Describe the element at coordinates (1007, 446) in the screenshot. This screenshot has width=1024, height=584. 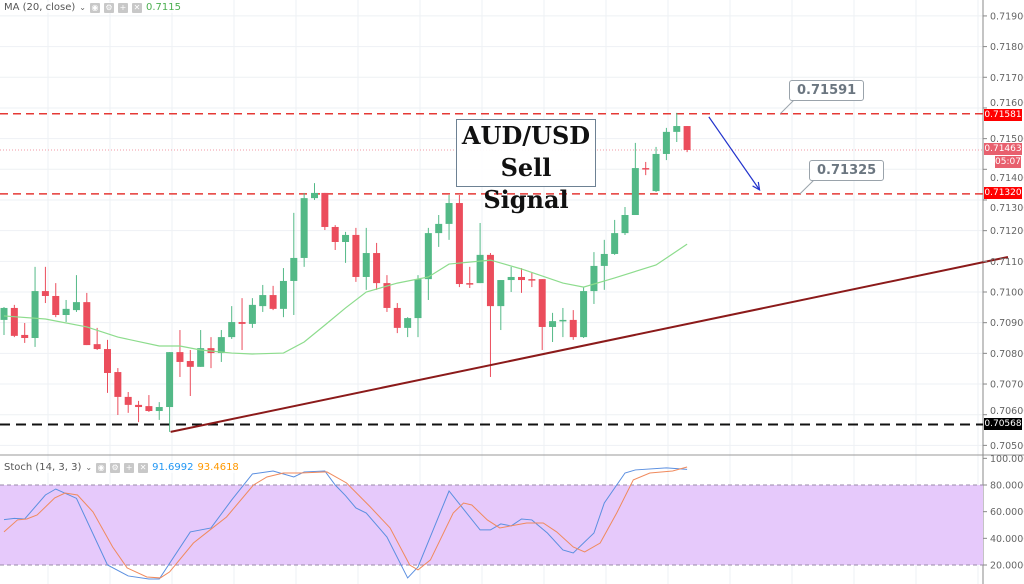
I see `price-tick-label: 0.70500` at that location.